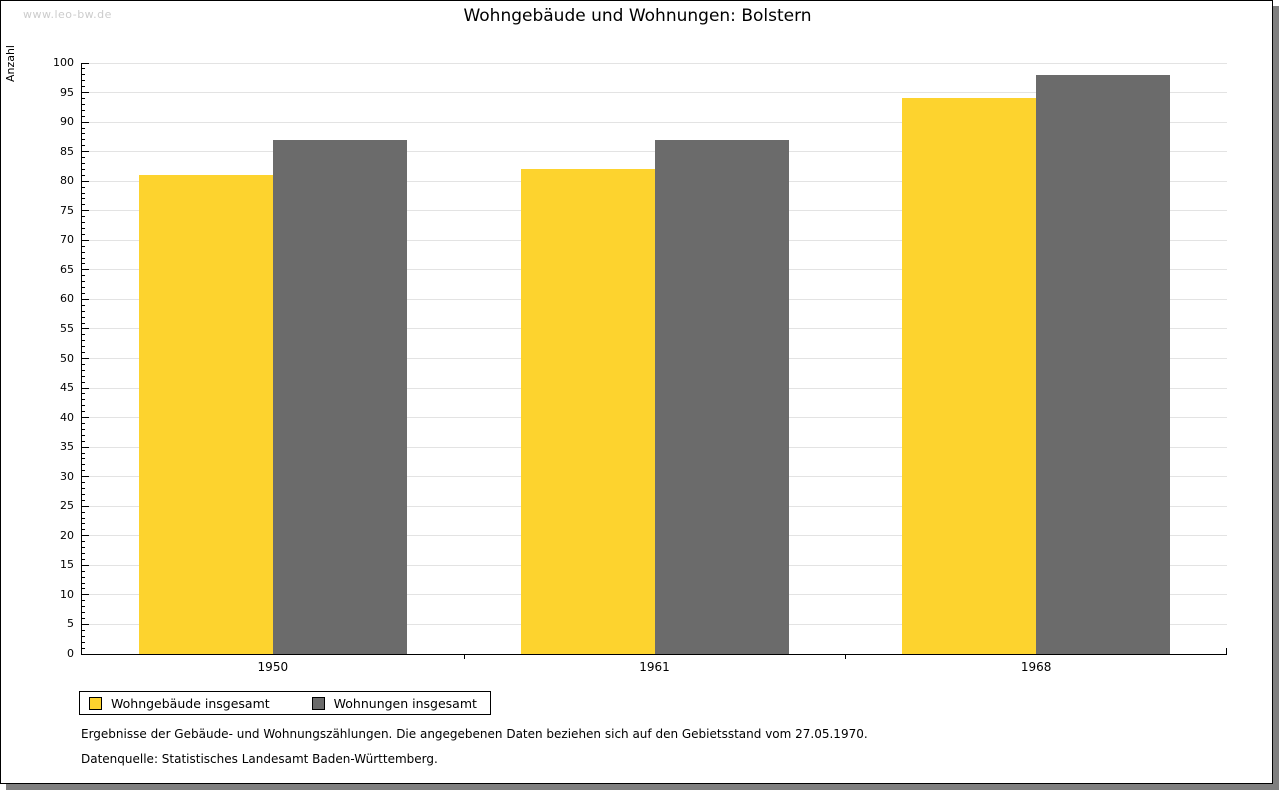  I want to click on bar-1968-series0, so click(969, 376).